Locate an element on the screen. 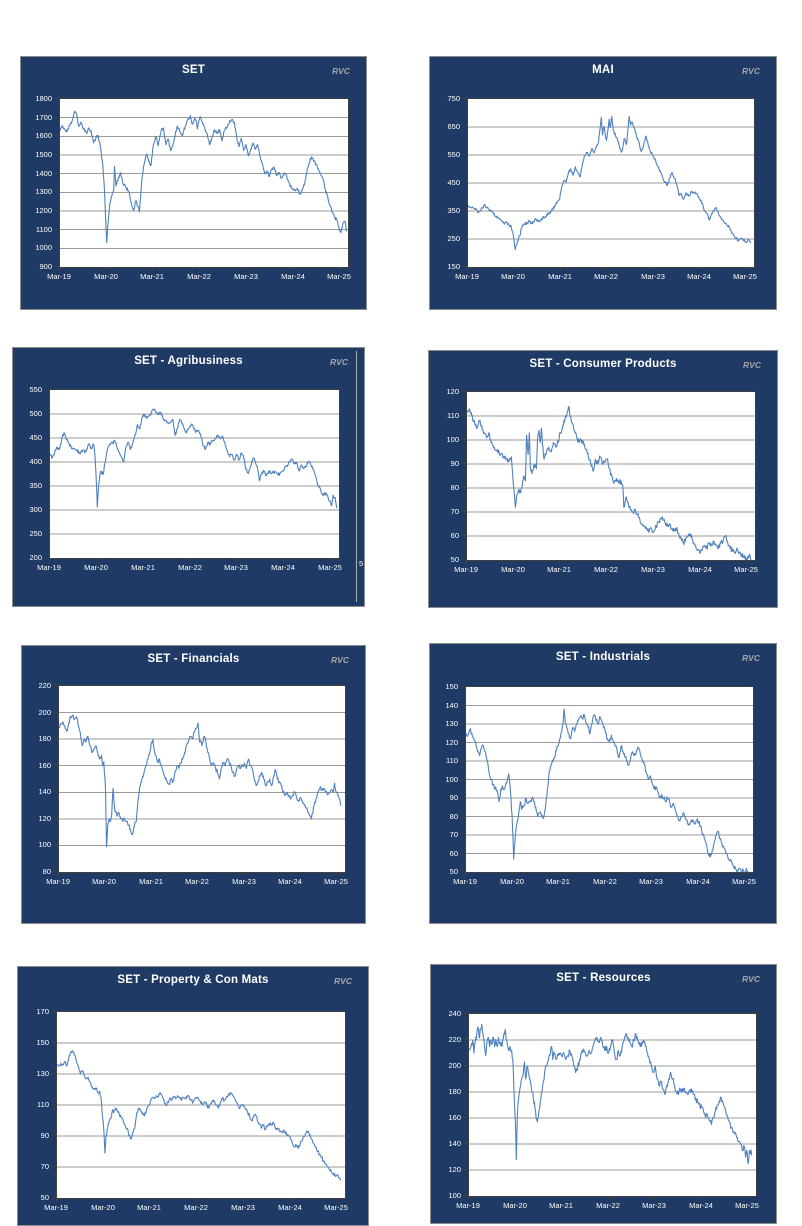  chart-title: SET - Agribusiness is located at coordinates (188, 361).